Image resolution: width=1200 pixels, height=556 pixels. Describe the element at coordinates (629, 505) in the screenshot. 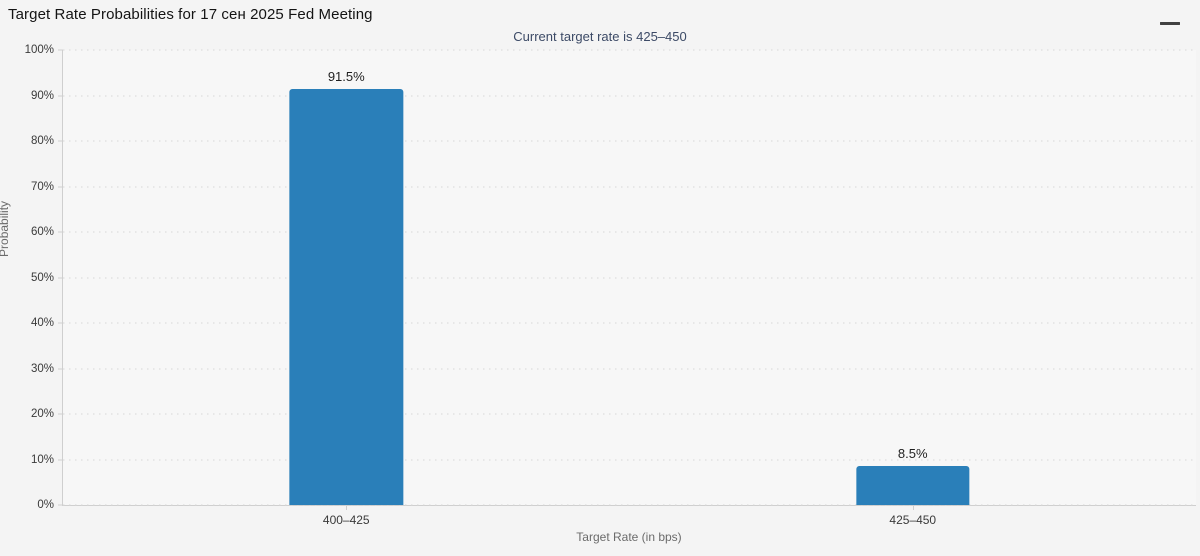

I see `gridline-0%` at that location.